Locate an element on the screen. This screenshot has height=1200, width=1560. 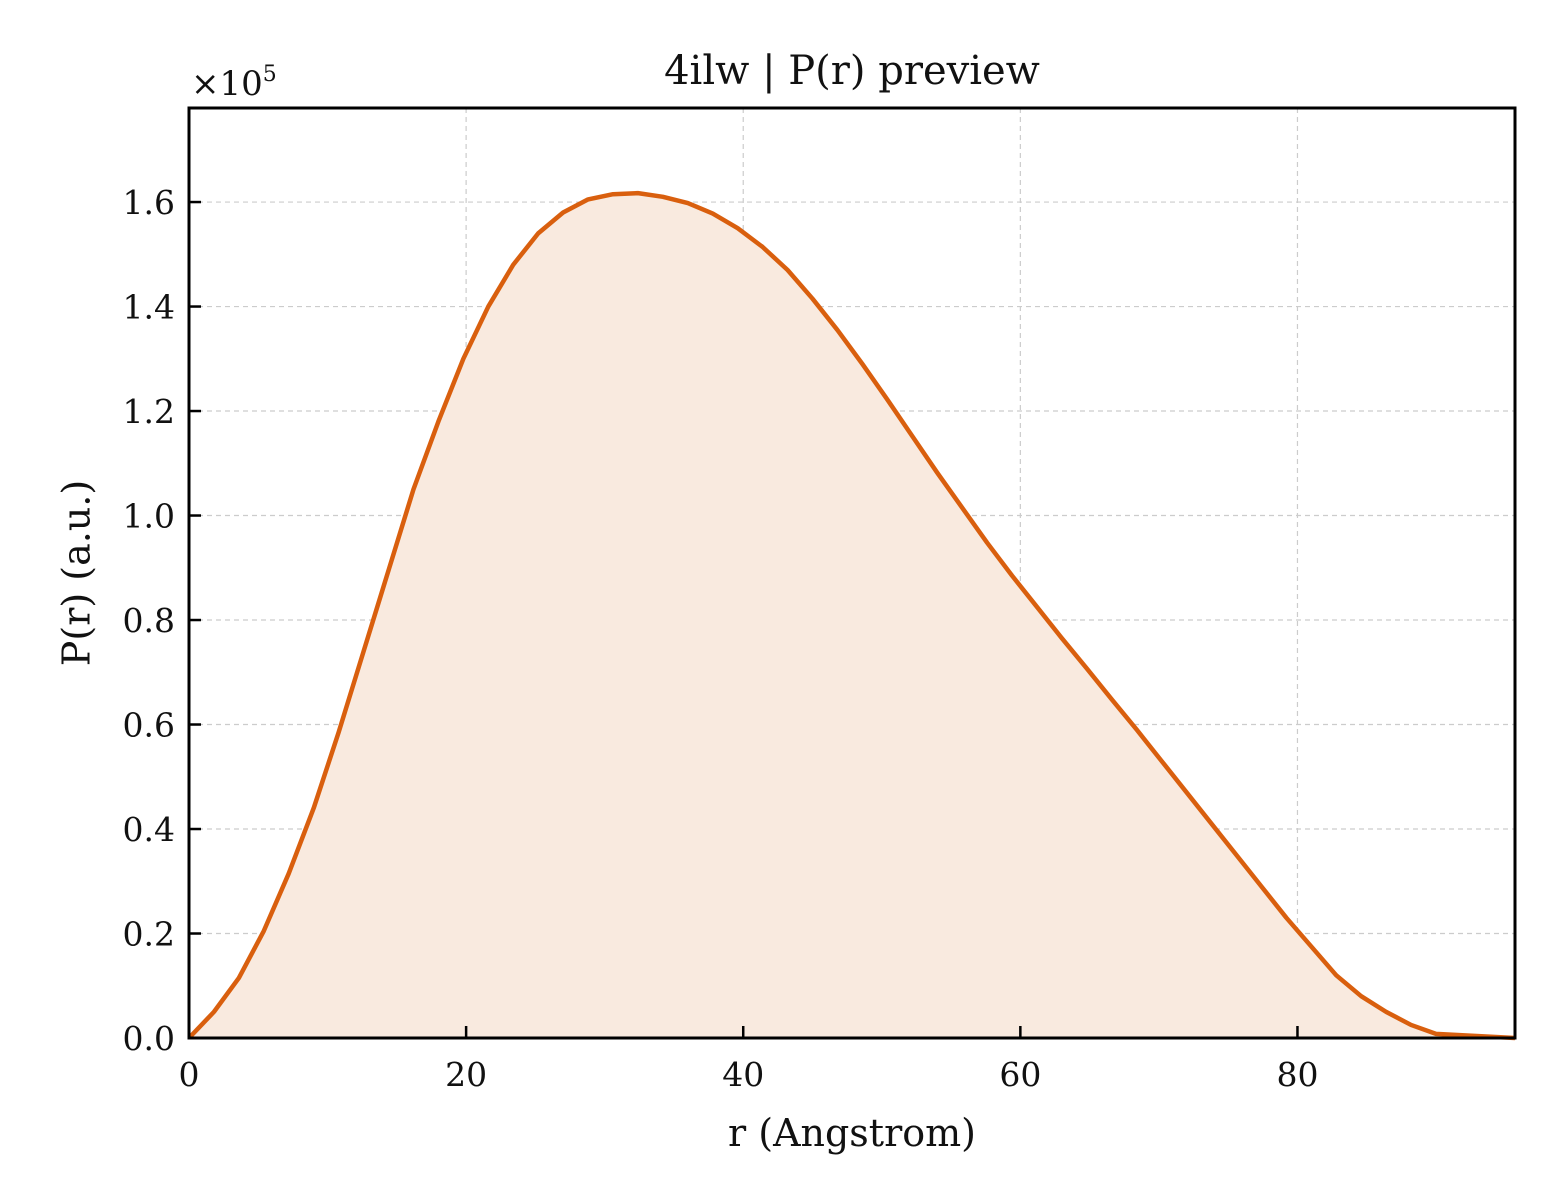
x-tick-label: 60 is located at coordinates (1020, 1074).